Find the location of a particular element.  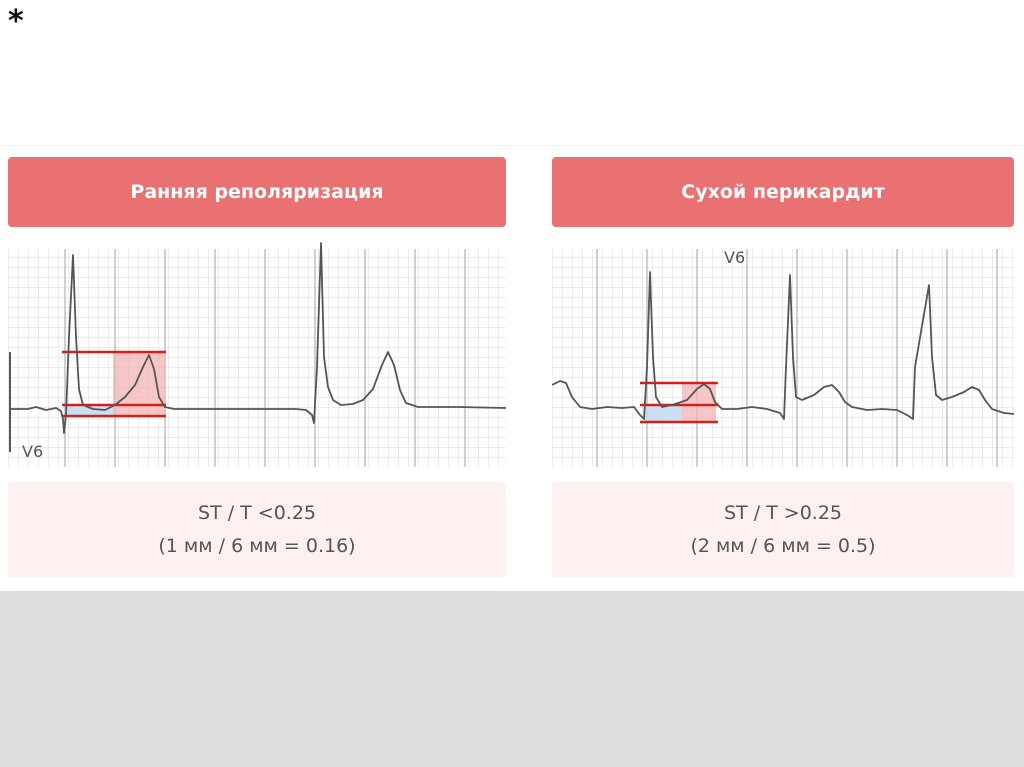

formula-box: ST / T <0.25 (1 мм / 6 мм = 0.16) is located at coordinates (257, 529).